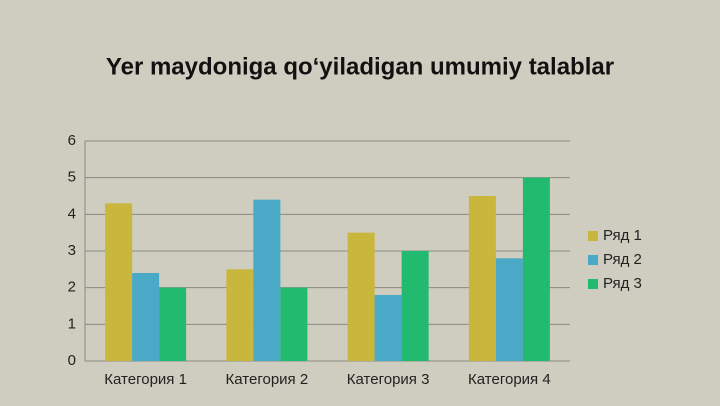  What do you see at coordinates (622, 235) in the screenshot?
I see `legend-label: Ряд 1` at bounding box center [622, 235].